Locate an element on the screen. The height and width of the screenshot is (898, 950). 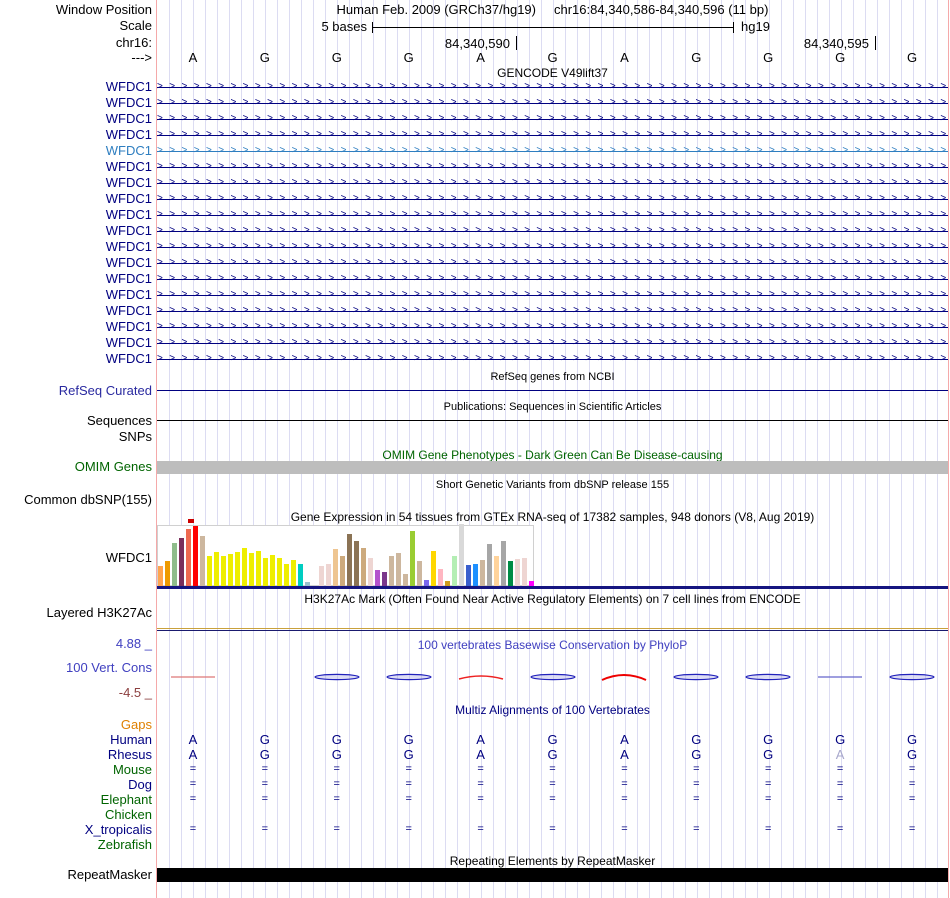
layered-h3k27ac-label: Layered H3K27Ac is located at coordinates (99, 612).